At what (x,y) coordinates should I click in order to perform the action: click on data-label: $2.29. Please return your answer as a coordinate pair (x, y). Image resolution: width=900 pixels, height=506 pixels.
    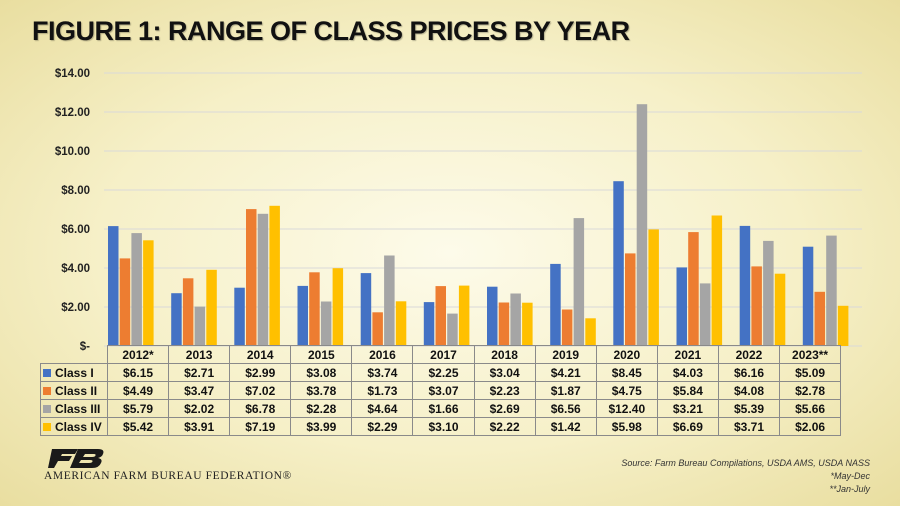
    Looking at the image, I should click on (382, 426).